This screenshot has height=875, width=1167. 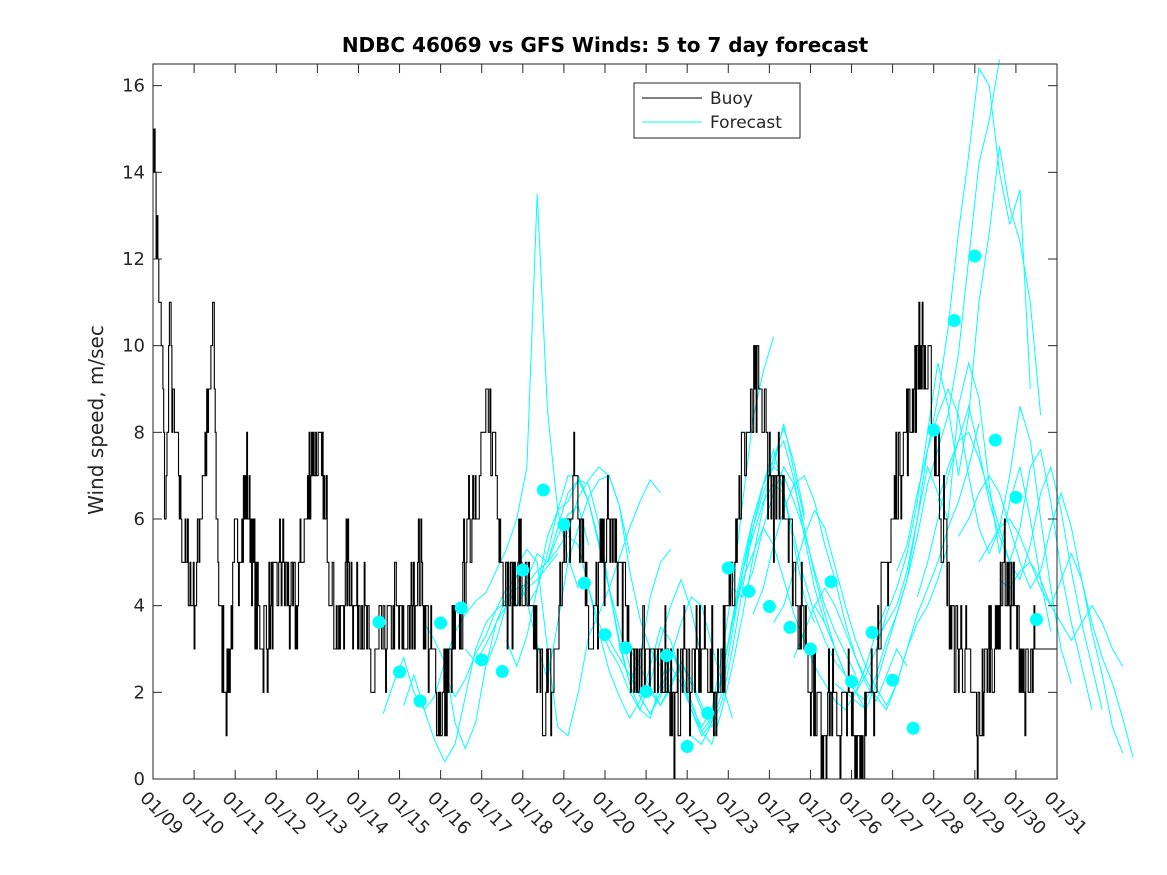 What do you see at coordinates (133, 346) in the screenshot?
I see `y-tick-label-10: 10` at bounding box center [133, 346].